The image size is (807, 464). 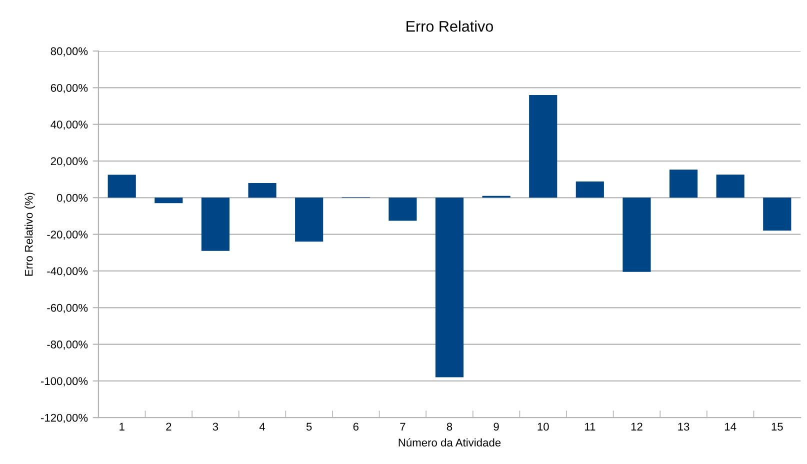 I want to click on x-tick-label: 8, so click(x=449, y=426).